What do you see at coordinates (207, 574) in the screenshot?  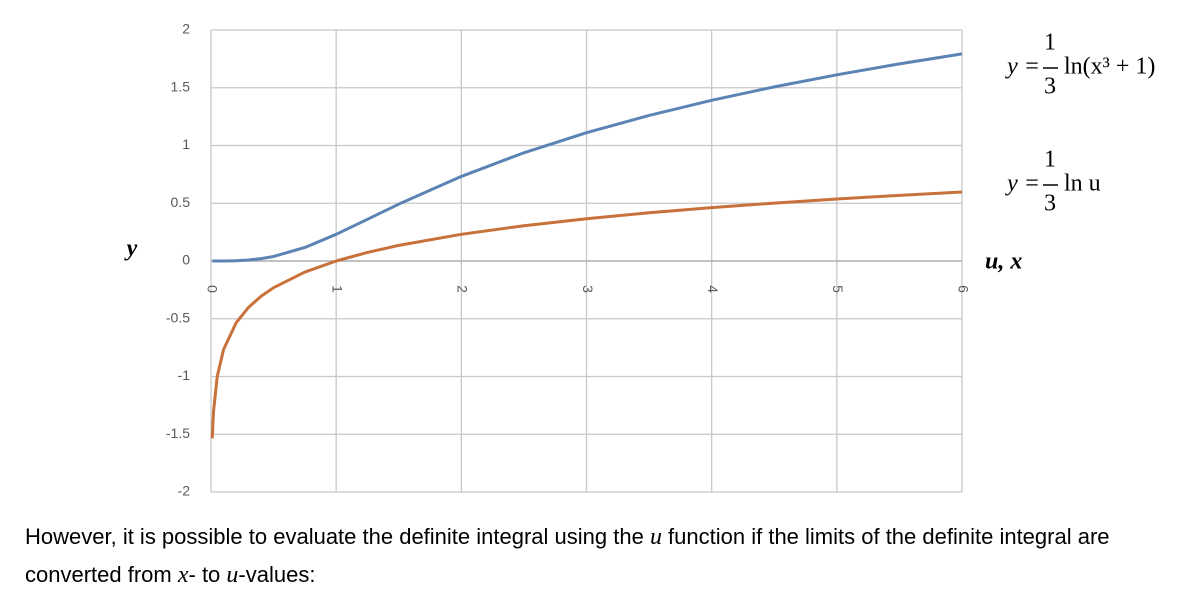 I see `text-run: - to` at bounding box center [207, 574].